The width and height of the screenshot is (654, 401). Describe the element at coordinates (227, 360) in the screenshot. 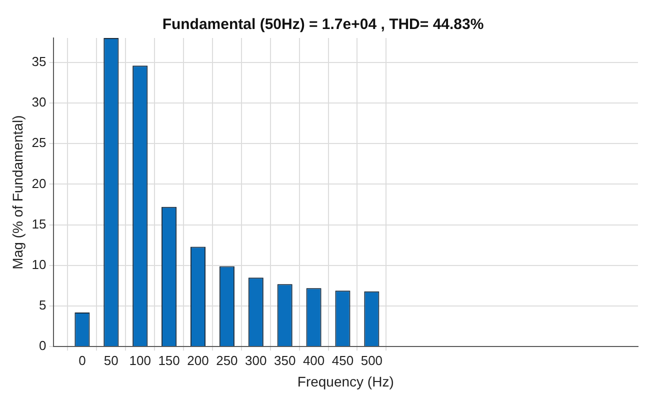

I see `x-tick-label: 250` at that location.